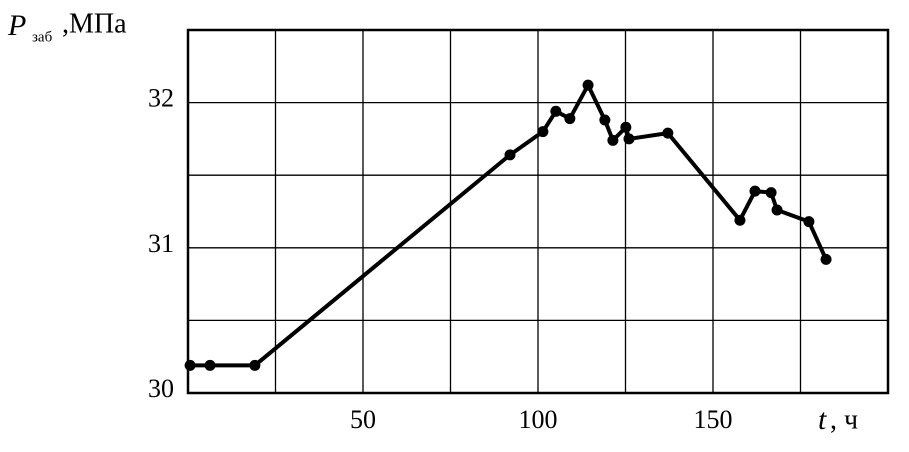  I want to click on x-tick-label: 50, so click(363, 419).